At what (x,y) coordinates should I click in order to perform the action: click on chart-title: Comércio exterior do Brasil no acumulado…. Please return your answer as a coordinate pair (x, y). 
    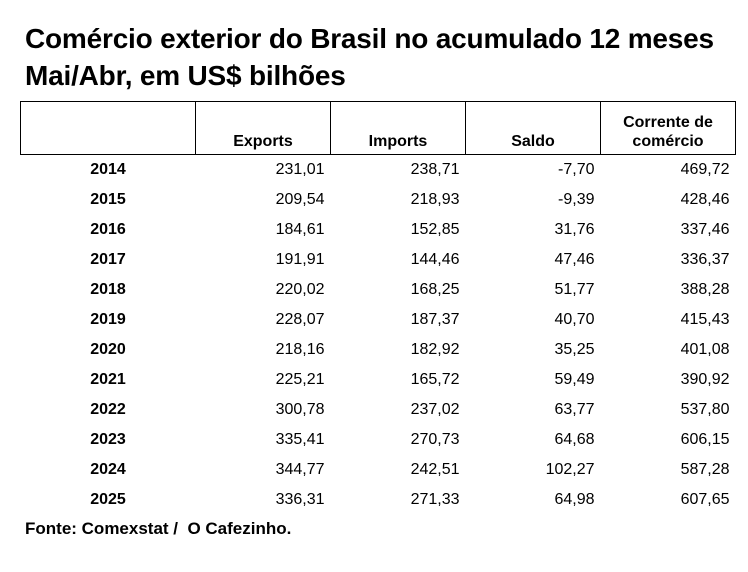
    Looking at the image, I should click on (369, 57).